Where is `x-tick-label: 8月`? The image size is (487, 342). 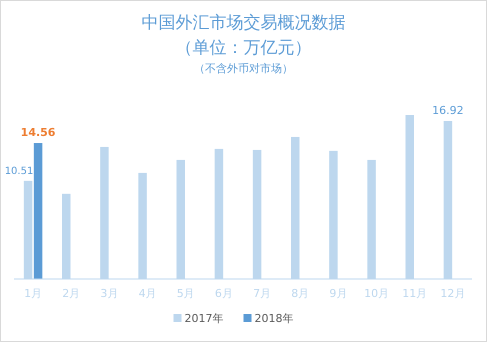
x-tick-label: 8月 is located at coordinates (300, 293).